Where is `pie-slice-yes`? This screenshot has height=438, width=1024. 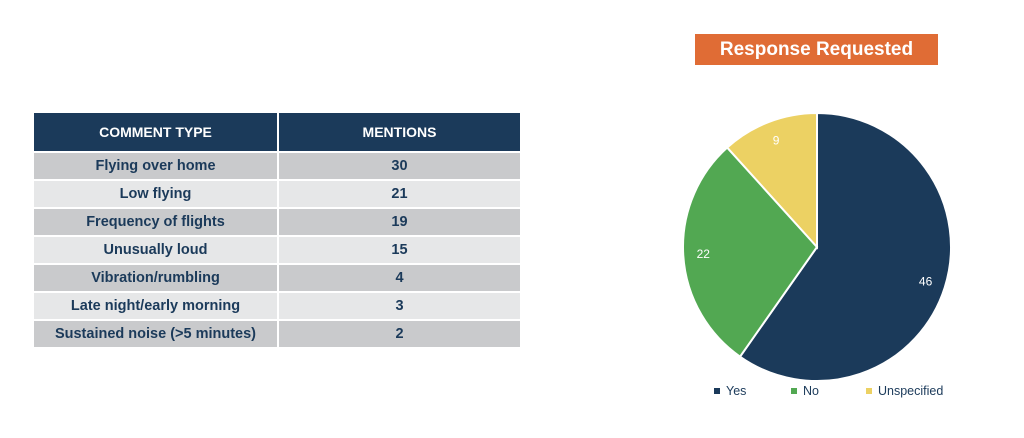 pie-slice-yes is located at coordinates (845, 246).